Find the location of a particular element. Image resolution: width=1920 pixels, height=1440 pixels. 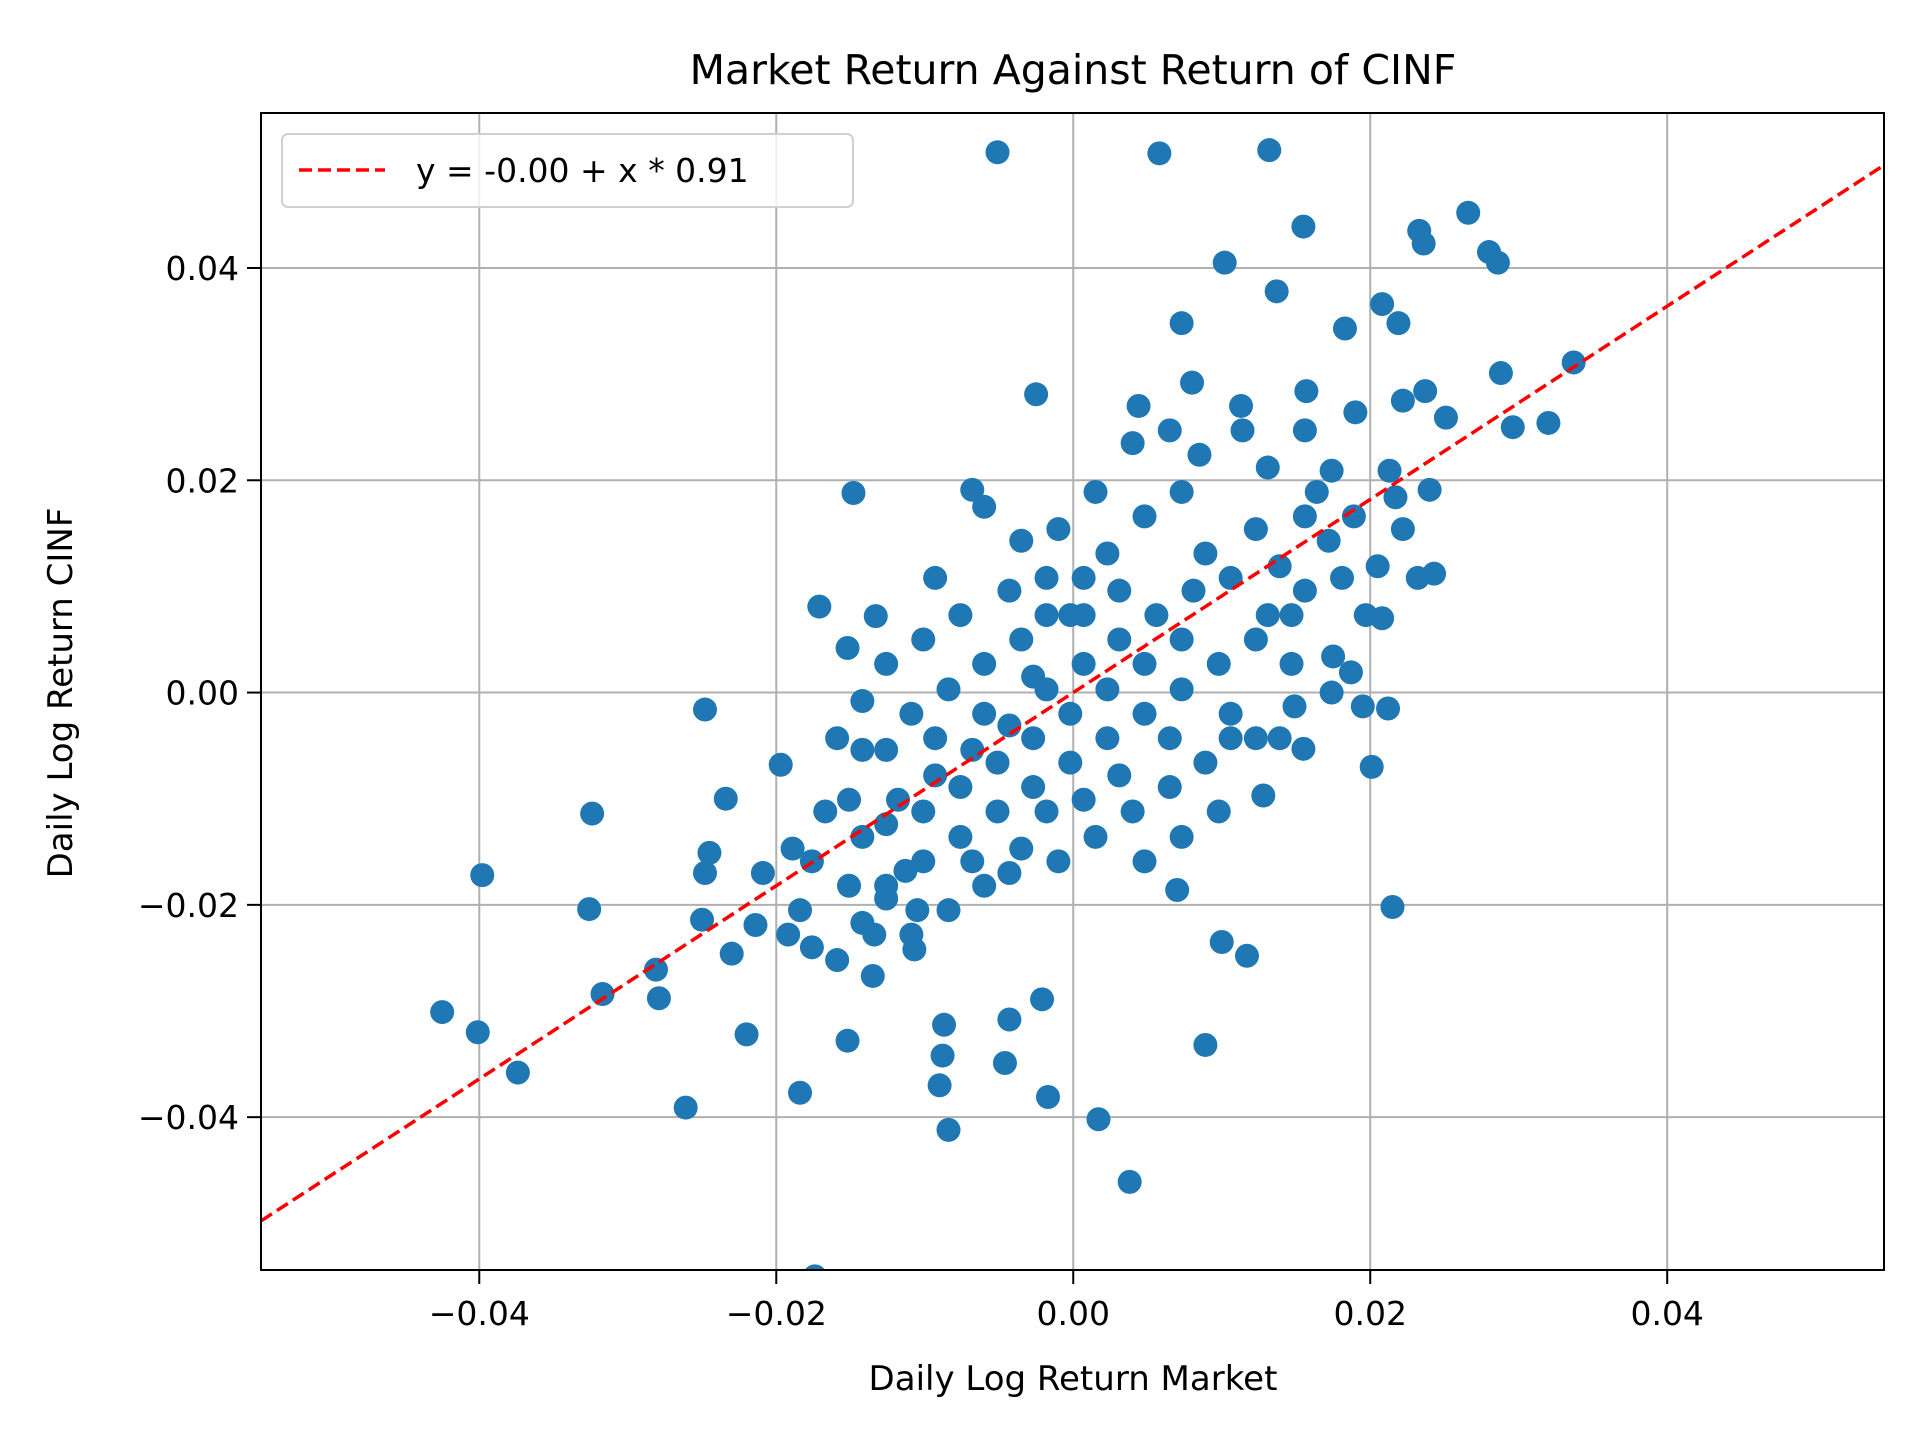

chart-title: Market Return Against Return of CINF is located at coordinates (1073, 70).